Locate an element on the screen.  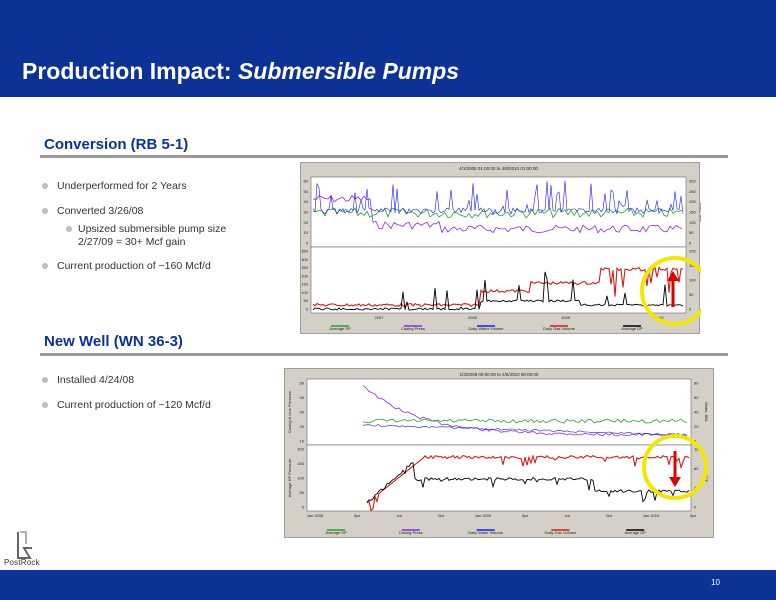
x-tick-label: 2009 is located at coordinates (566, 317).